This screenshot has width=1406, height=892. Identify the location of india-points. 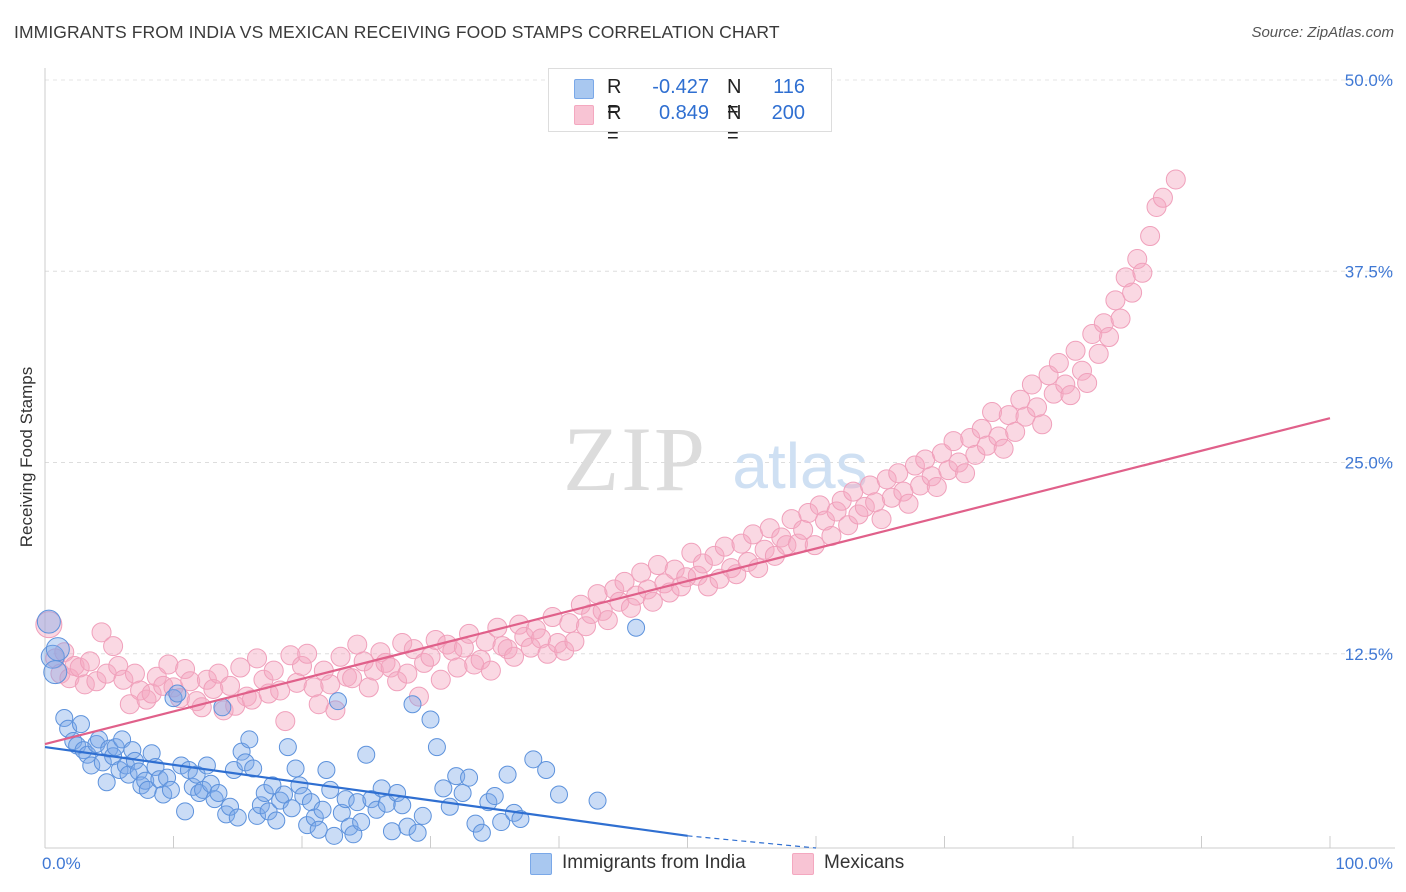
(341, 727).